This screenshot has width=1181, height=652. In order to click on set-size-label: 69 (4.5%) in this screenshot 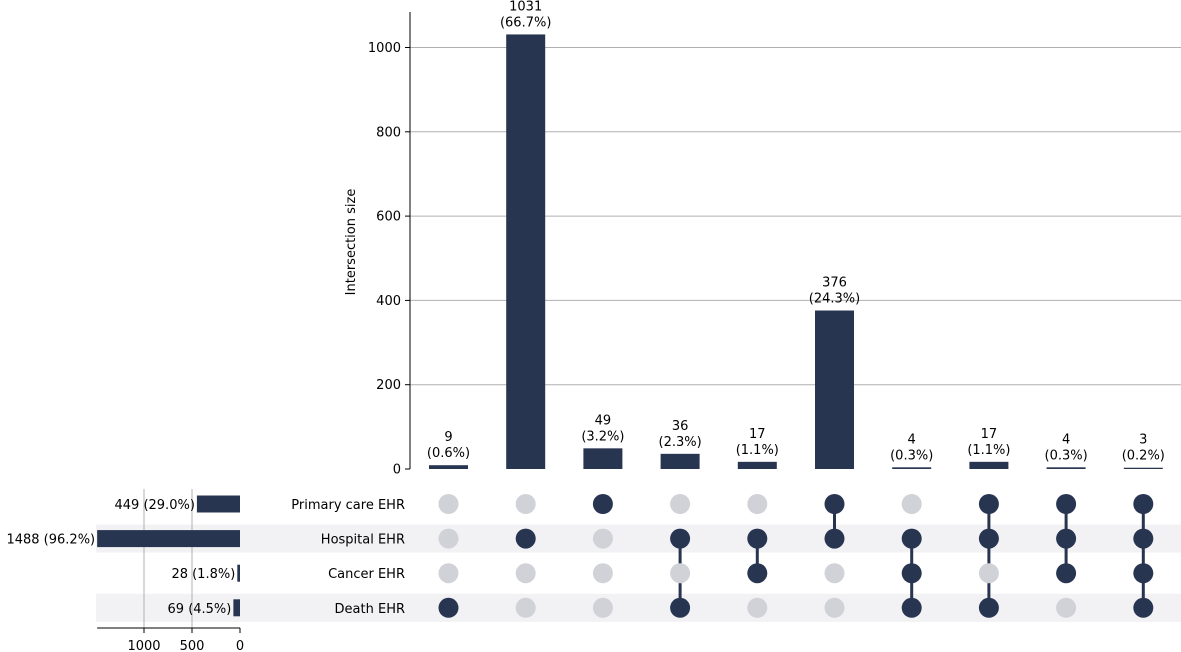, I will do `click(200, 609)`.